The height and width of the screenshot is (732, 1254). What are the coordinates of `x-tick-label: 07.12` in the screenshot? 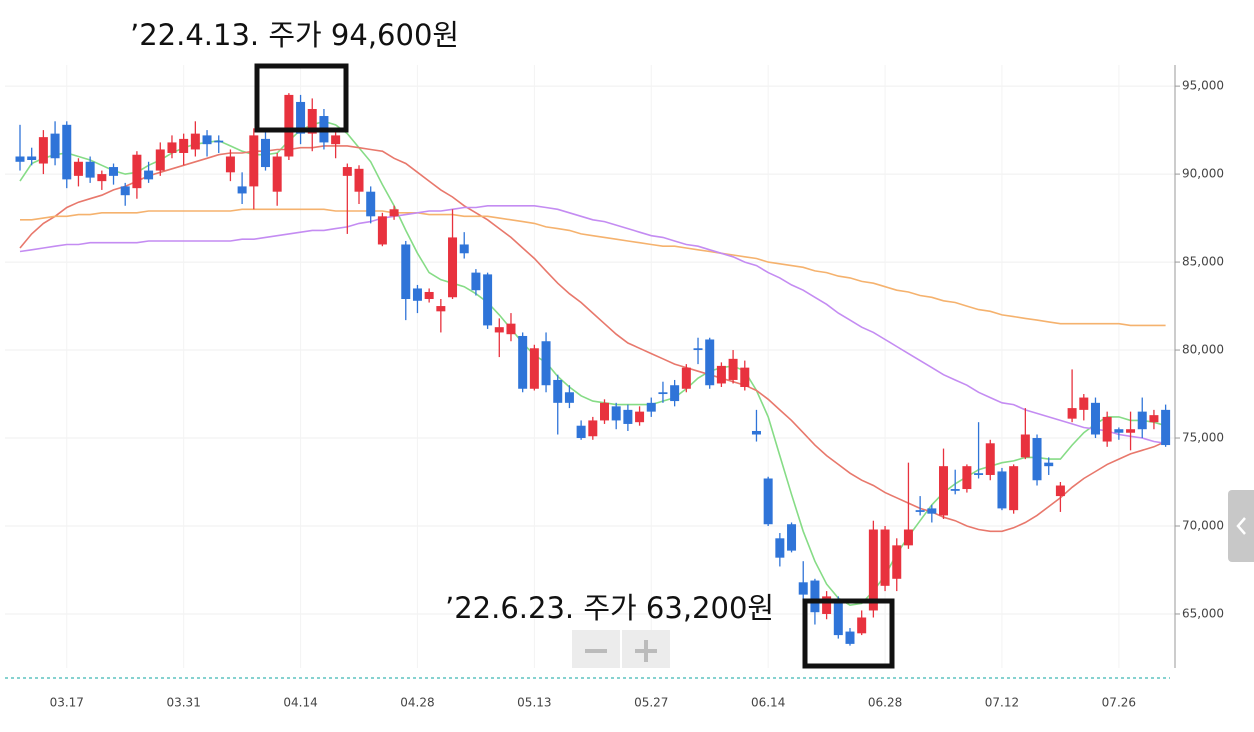 It's located at (1002, 703).